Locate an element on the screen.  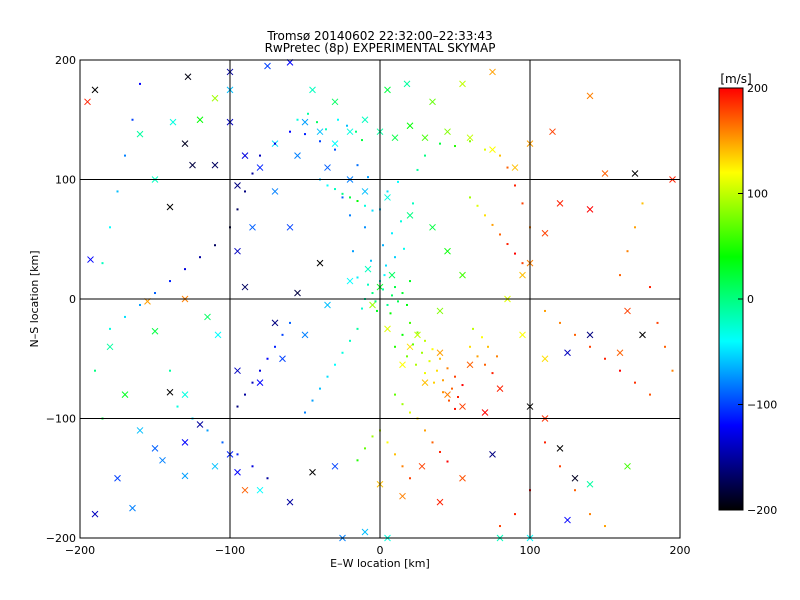
chart-subtitle: RwPretec (8p) EXPERIMENTAL SKYMAP is located at coordinates (380, 48).